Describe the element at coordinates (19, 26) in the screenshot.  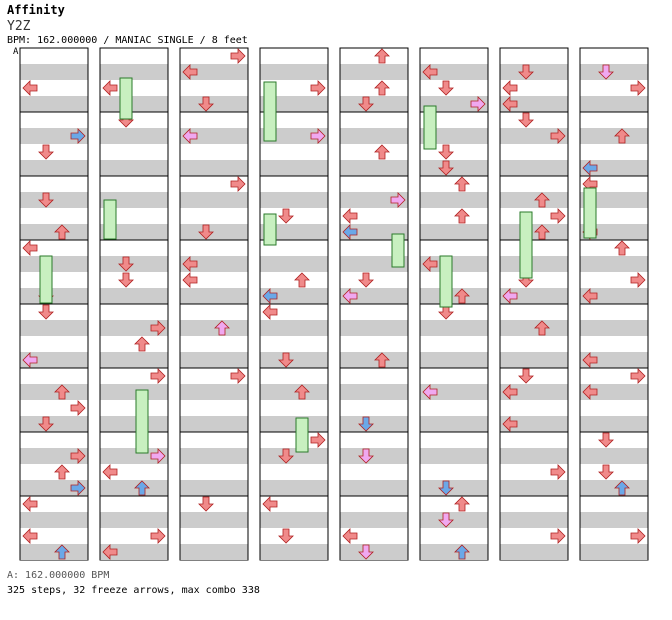
I see `song-artist: Y2Z` at that location.